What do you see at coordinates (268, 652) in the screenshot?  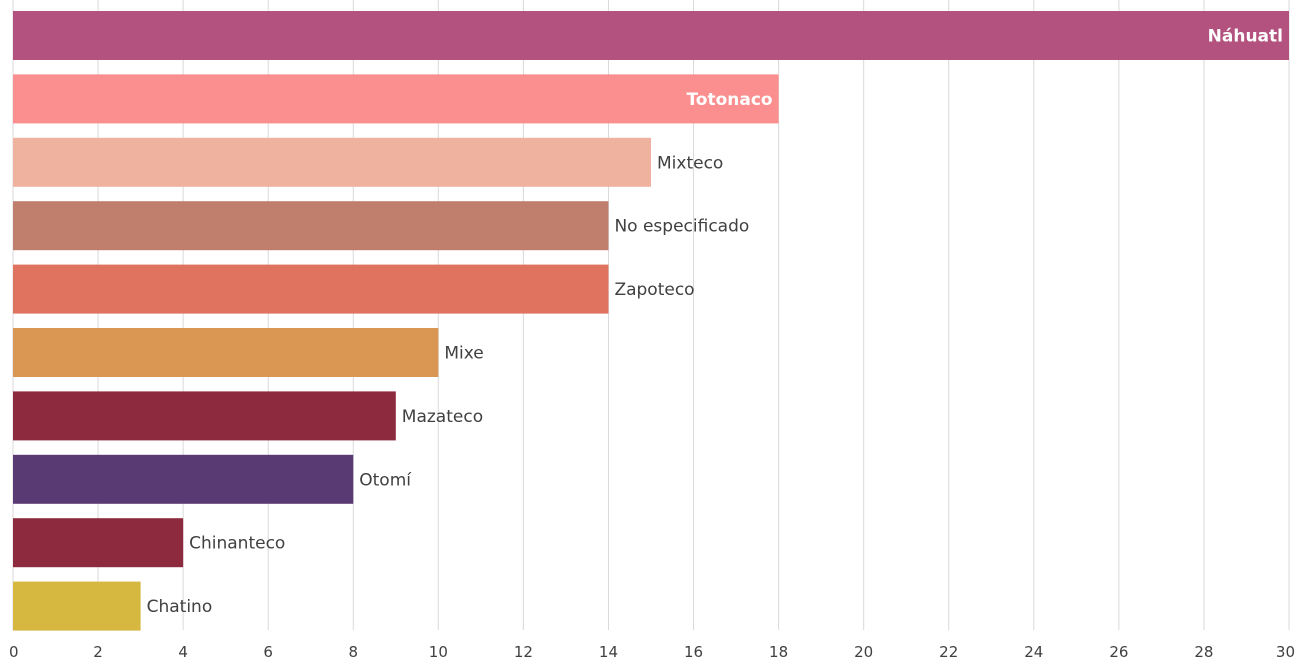 I see `x-tick-label: 6` at bounding box center [268, 652].